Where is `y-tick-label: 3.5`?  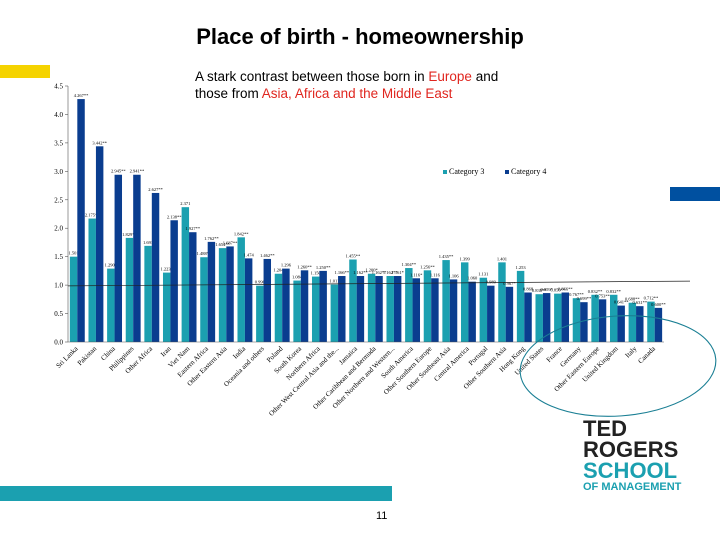
y-tick-label: 3.5 is located at coordinates (58, 143).